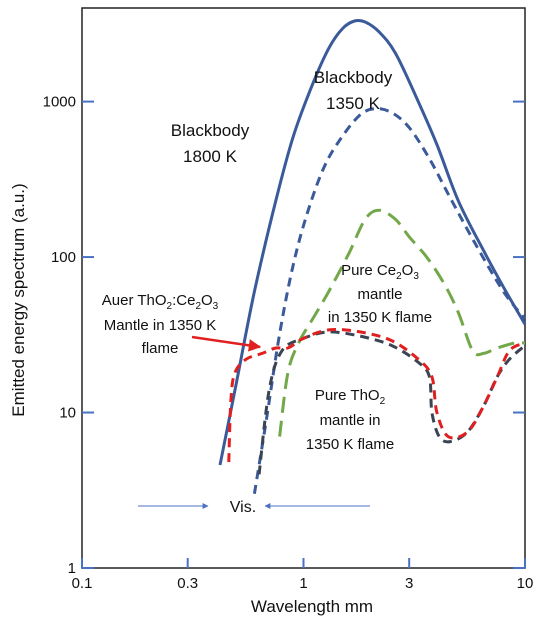 This screenshot has height=617, width=538. I want to click on annotation-ce2o3-line1: Pure Ce2O3, so click(380, 272).